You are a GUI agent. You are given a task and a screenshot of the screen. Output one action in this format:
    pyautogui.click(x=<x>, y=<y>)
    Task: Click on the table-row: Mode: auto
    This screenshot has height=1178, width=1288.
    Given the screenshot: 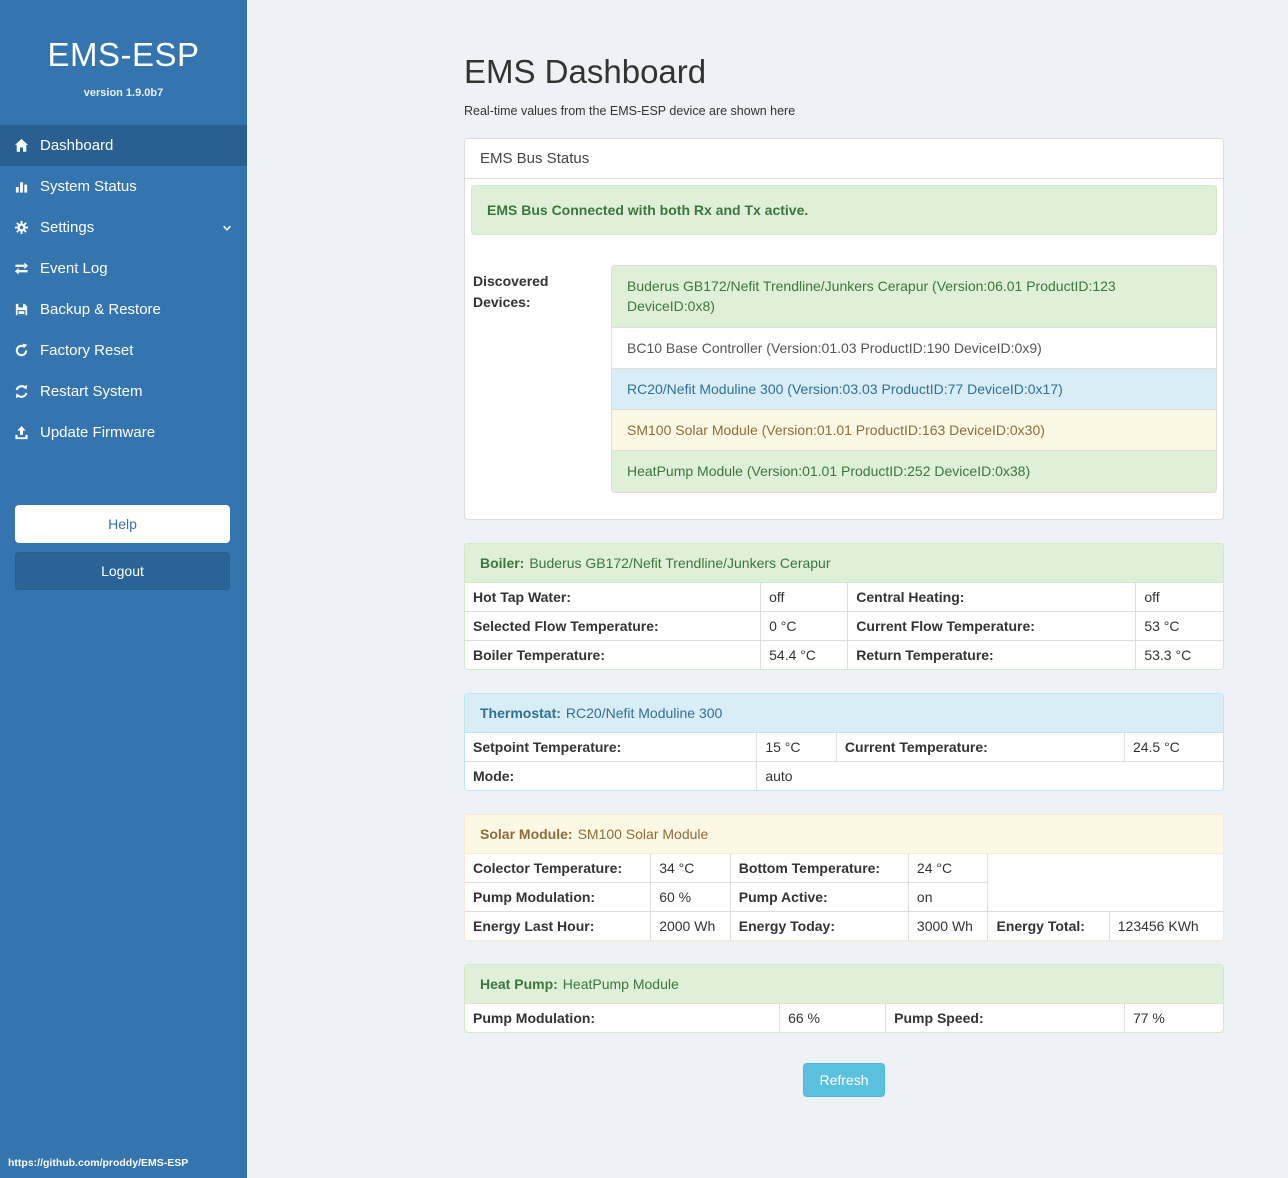 What is the action you would take?
    pyautogui.click(x=844, y=775)
    